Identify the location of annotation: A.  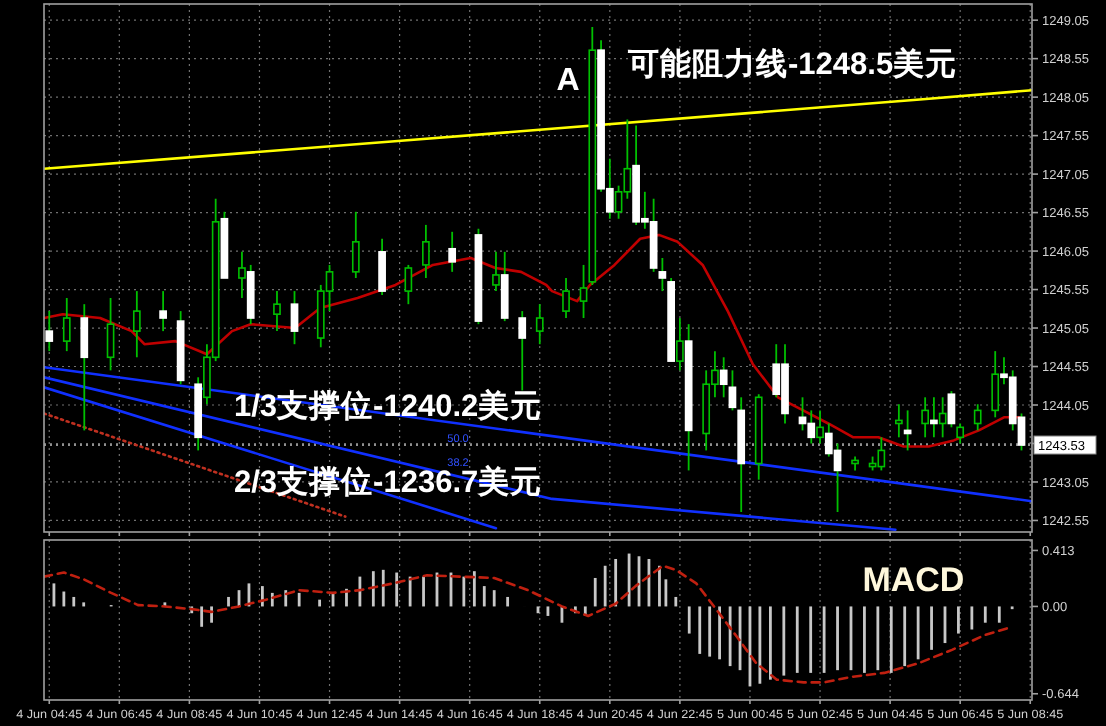
(568, 81).